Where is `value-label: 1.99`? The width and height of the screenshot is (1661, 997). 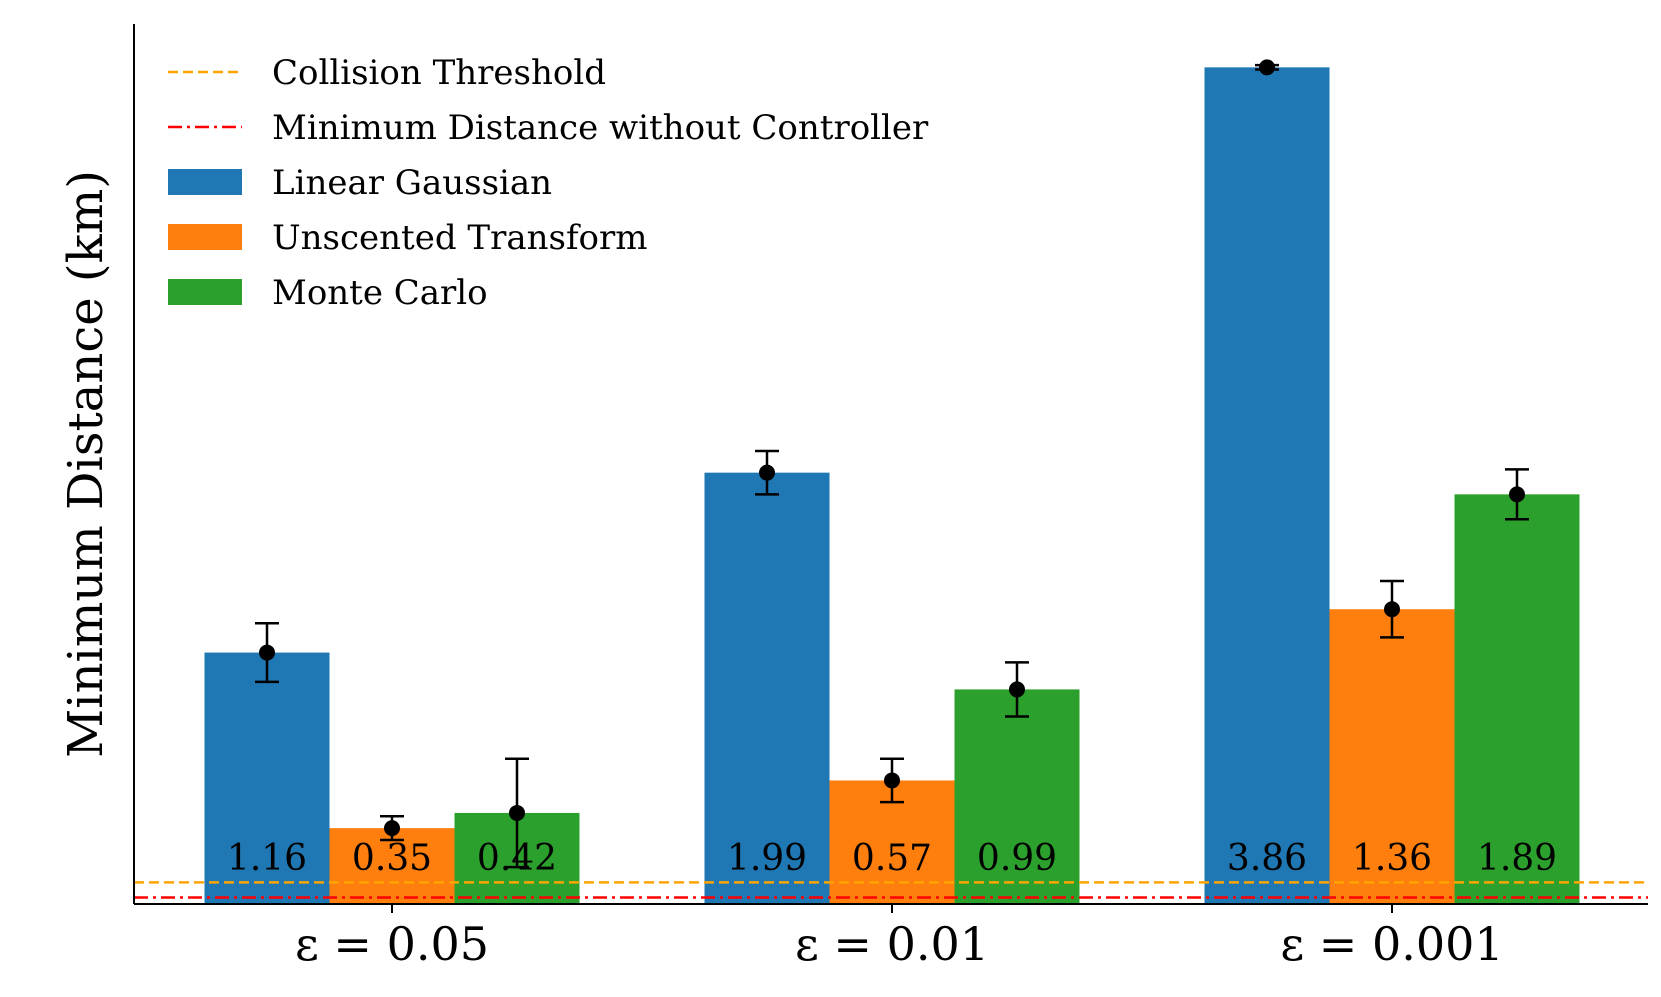
value-label: 1.99 is located at coordinates (767, 858).